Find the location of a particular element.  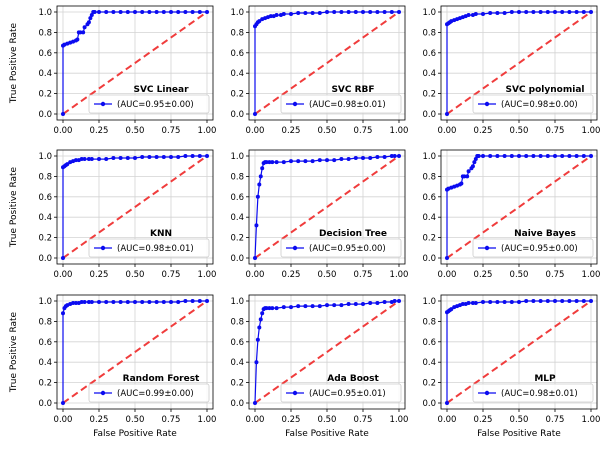

y-tick-label: 0.6 is located at coordinates (429, 343).